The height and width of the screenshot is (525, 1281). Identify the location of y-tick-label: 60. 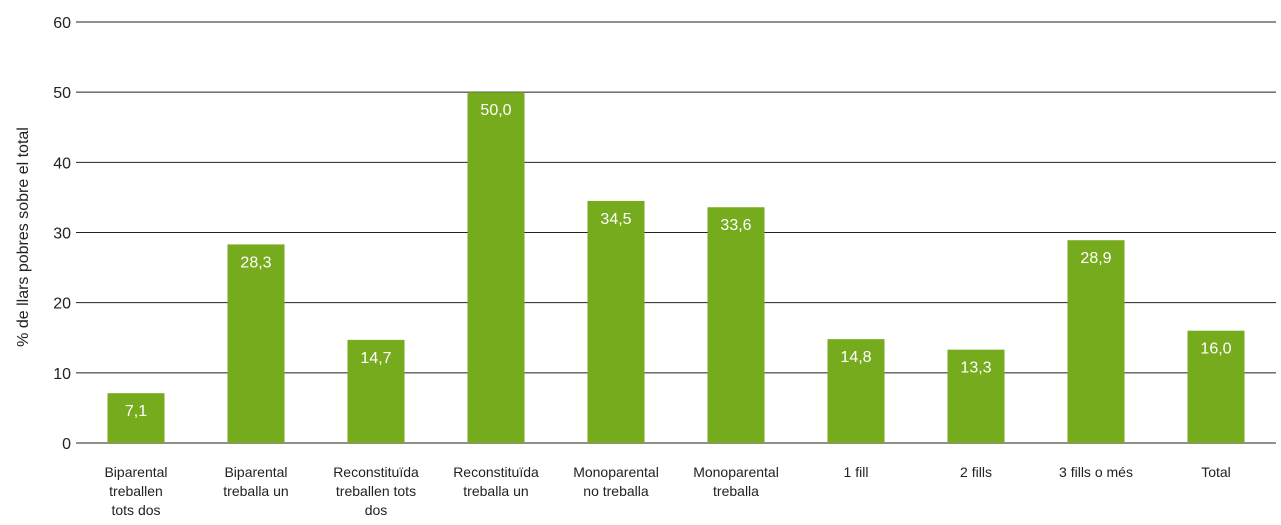
(62, 23).